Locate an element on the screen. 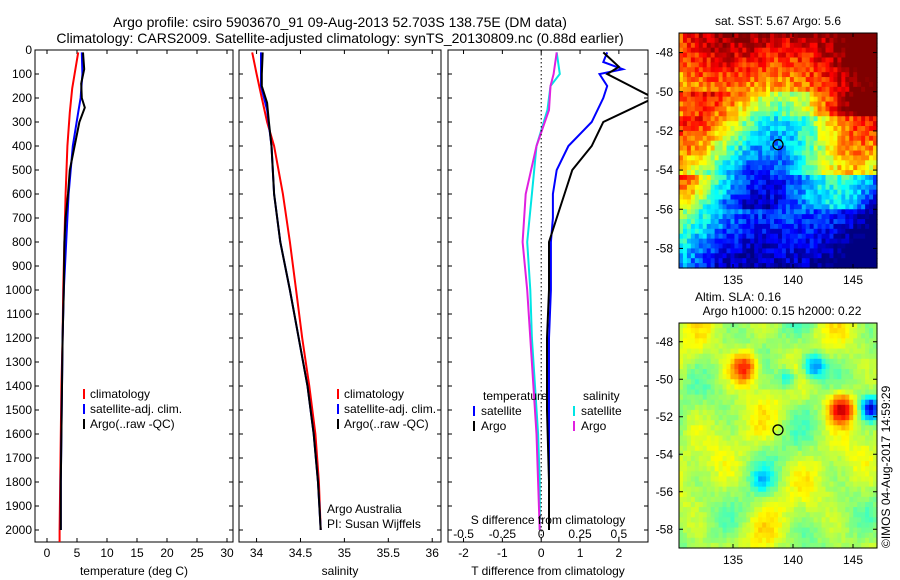 This screenshot has width=900, height=580. y-tick-label: 1400 is located at coordinates (18, 386).